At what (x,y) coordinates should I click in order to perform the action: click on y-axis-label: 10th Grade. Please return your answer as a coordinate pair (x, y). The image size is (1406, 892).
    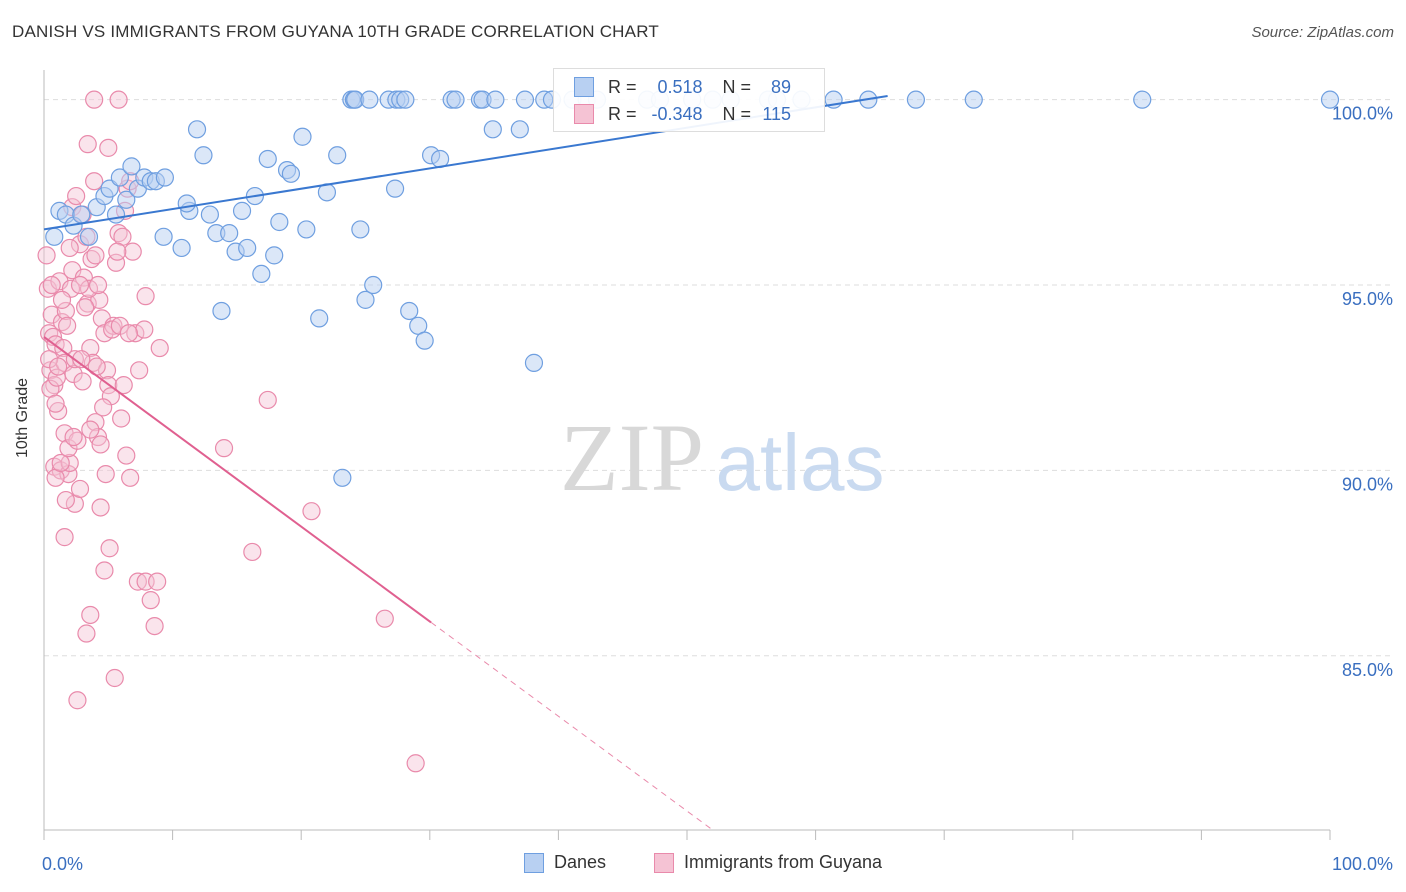
    Looking at the image, I should click on (22, 417).